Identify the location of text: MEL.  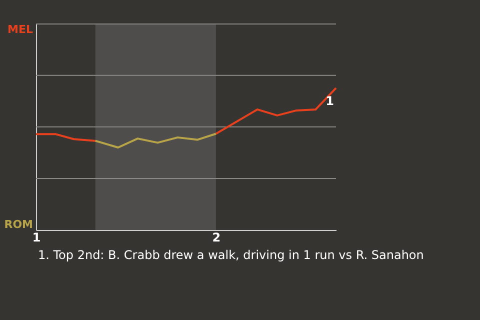
(20, 29).